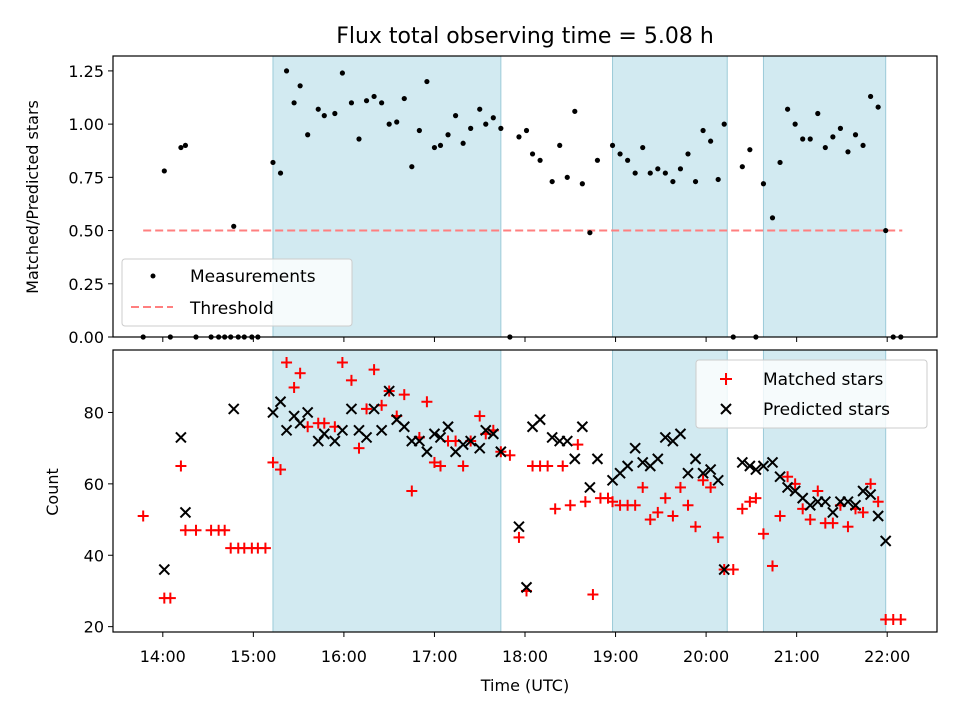 This screenshot has height=720, width=960. I want to click on legend-box, so click(811, 394).